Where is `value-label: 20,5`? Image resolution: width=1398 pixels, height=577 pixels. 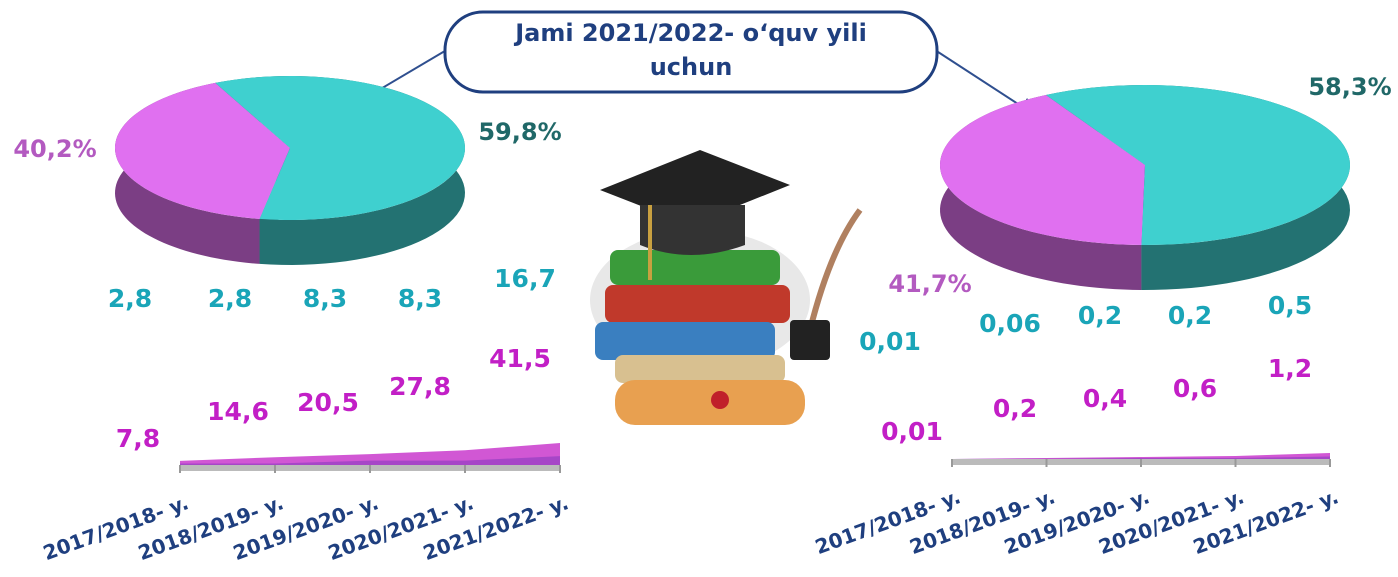 value-label: 20,5 is located at coordinates (328, 402).